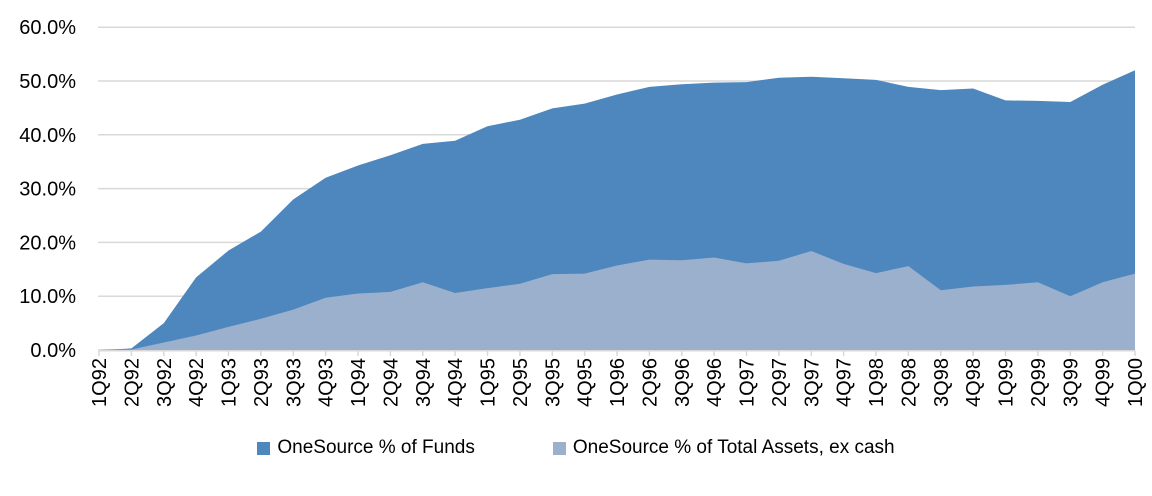  Describe the element at coordinates (845, 382) in the screenshot. I see `x-axis-tick-label: 4Q97` at that location.